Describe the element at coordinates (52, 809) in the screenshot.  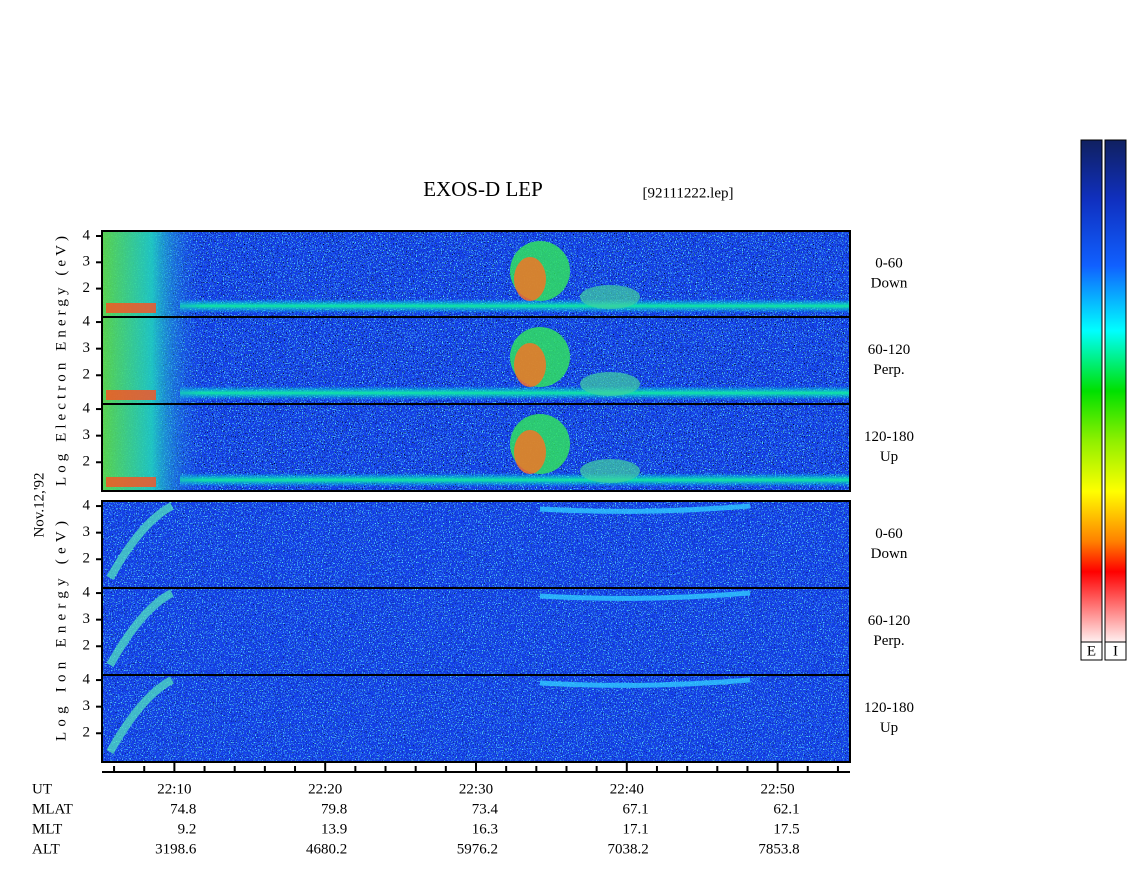
I see `ephemeris-name: MLAT` at that location.